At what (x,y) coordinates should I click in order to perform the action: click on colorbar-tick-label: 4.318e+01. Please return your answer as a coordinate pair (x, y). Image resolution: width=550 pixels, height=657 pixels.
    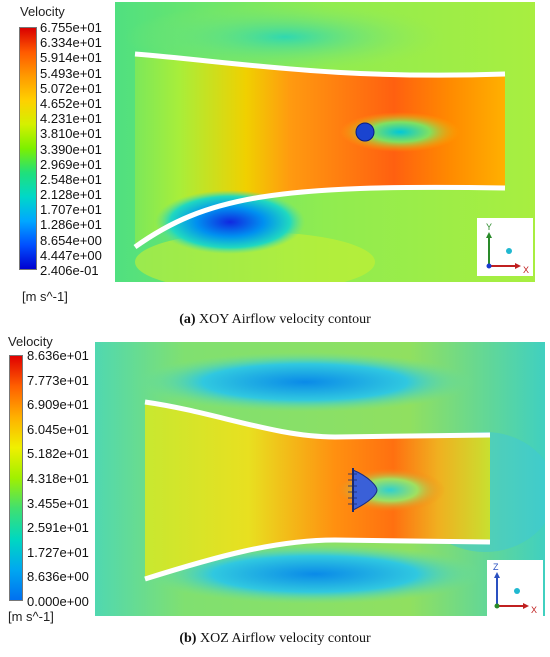
    Looking at the image, I should click on (58, 478).